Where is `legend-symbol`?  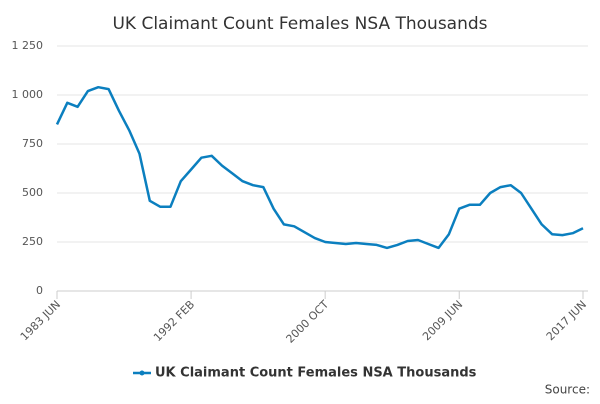 legend-symbol is located at coordinates (142, 373).